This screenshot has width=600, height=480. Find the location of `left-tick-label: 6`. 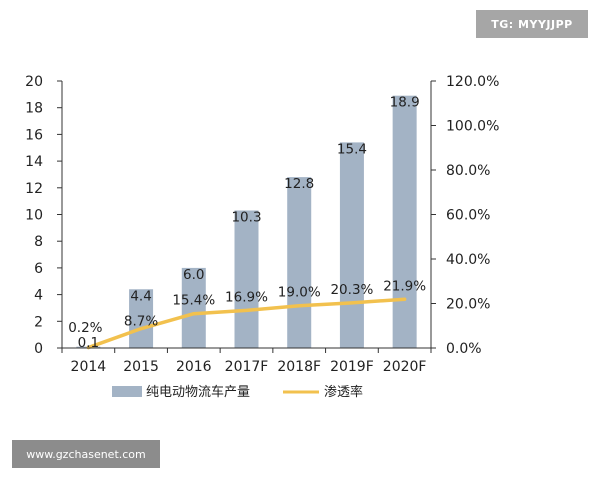

left-tick-label: 6 is located at coordinates (38, 269).